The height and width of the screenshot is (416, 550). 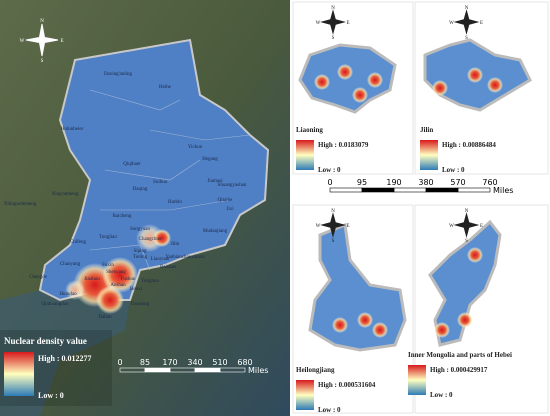 What do you see at coordinates (116, 272) in the screenshot?
I see `city-label: Shenyang` at bounding box center [116, 272].